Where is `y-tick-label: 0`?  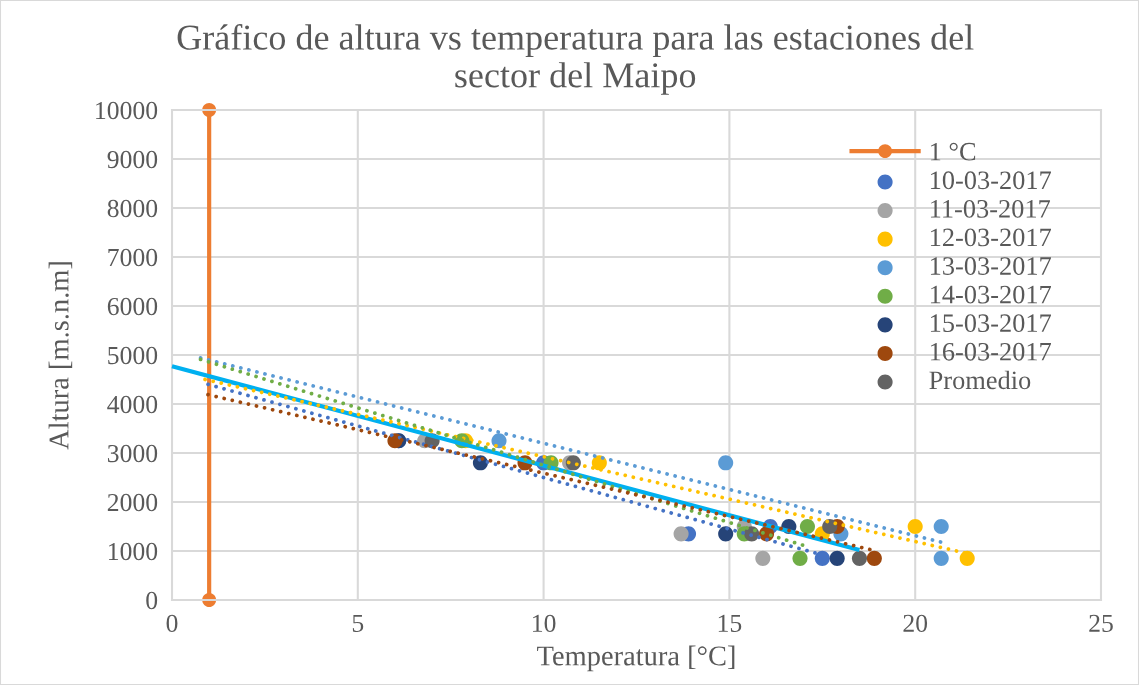
y-tick-label: 0 is located at coordinates (152, 600).